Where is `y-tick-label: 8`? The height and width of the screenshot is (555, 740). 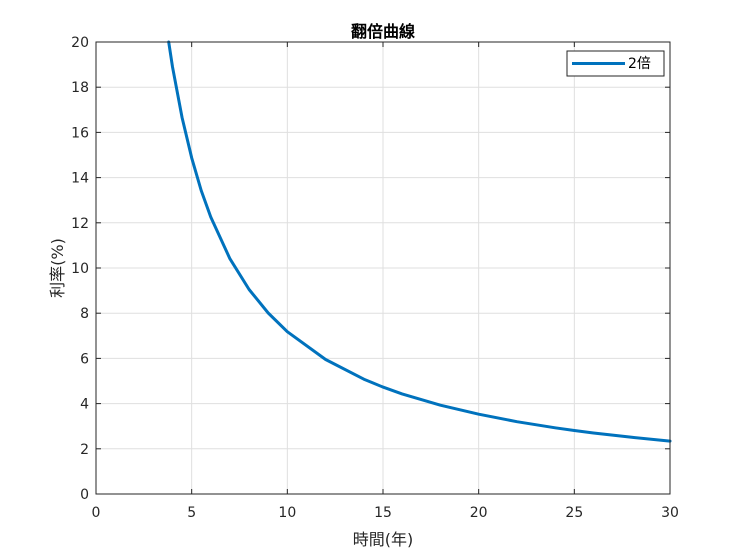
y-tick-label: 8 is located at coordinates (84, 314).